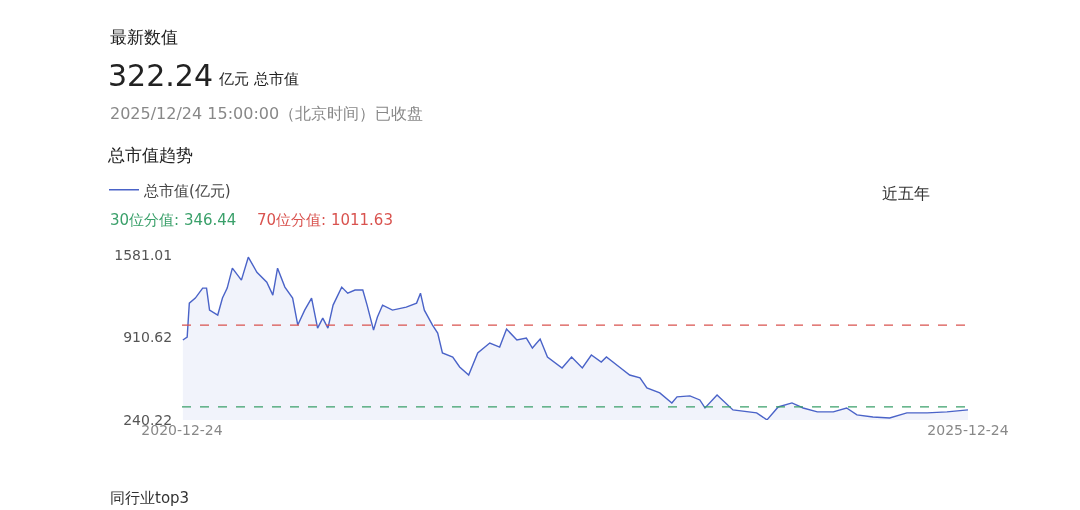  What do you see at coordinates (150, 498) in the screenshot?
I see `text: 同行业top3` at bounding box center [150, 498].